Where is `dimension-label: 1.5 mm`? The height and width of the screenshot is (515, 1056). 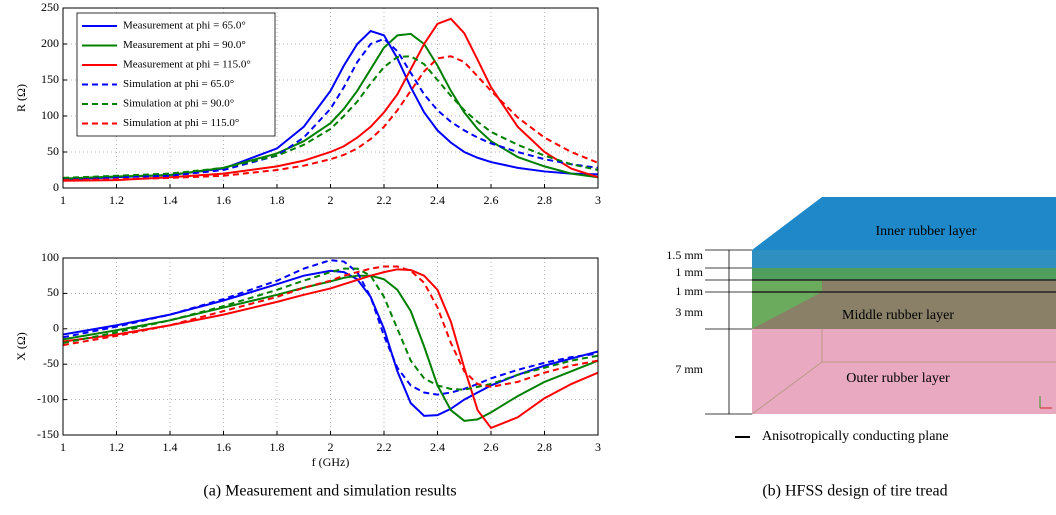 dimension-label: 1.5 mm is located at coordinates (684, 255).